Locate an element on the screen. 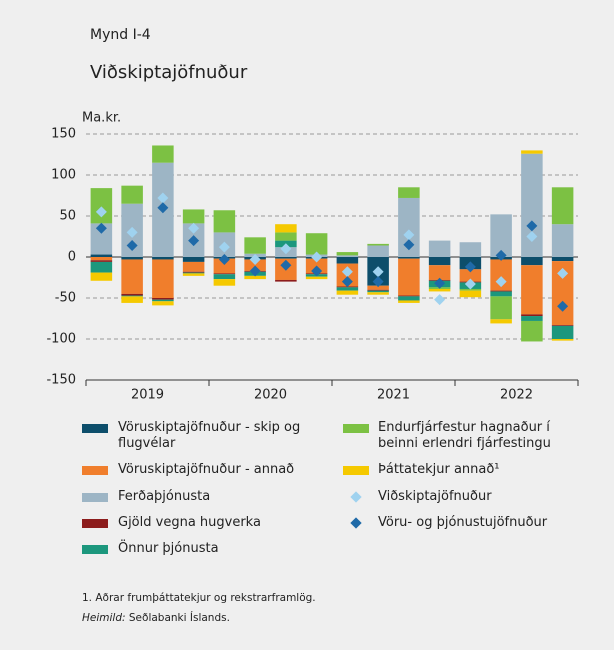 The image size is (614, 650). legend-label: Vöruskiptajöfnuður - annað is located at coordinates (206, 469).